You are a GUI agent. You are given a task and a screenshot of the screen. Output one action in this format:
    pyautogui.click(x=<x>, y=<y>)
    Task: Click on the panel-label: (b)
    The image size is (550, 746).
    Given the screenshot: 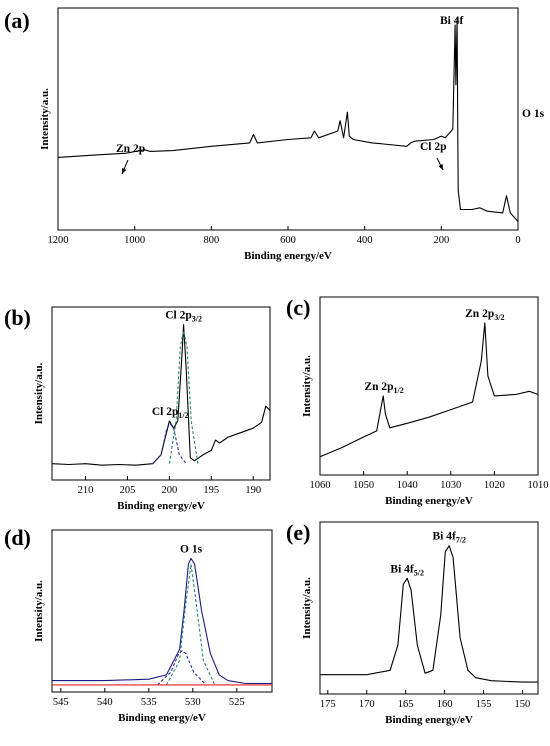 What is the action you would take?
    pyautogui.click(x=17, y=317)
    